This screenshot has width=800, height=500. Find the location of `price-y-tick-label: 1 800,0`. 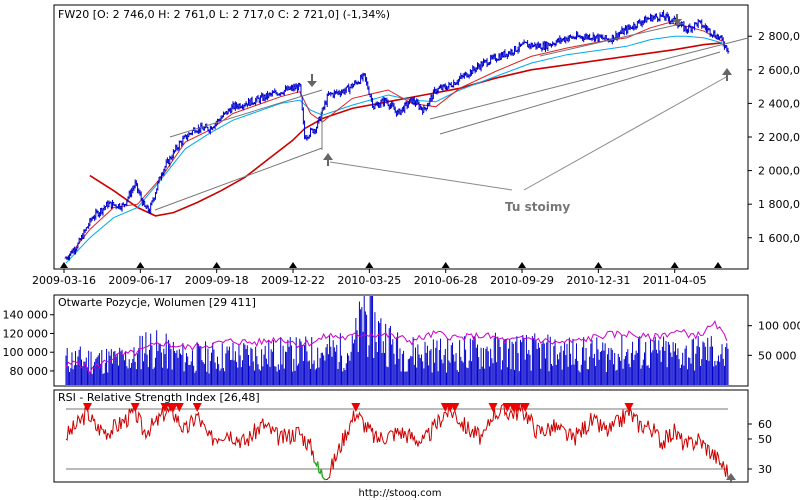

price-y-tick-label: 1 800,0 is located at coordinates (779, 204).